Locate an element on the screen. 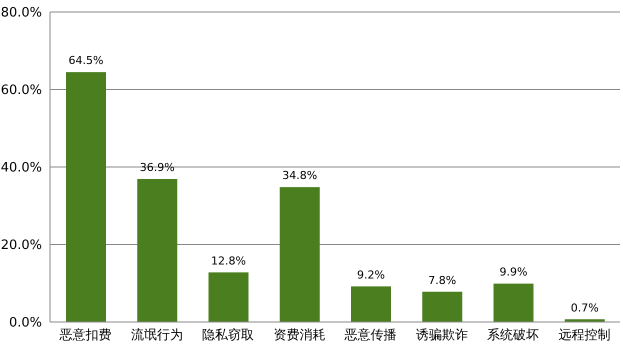  x-tick-label: 资费消耗 is located at coordinates (299, 336).